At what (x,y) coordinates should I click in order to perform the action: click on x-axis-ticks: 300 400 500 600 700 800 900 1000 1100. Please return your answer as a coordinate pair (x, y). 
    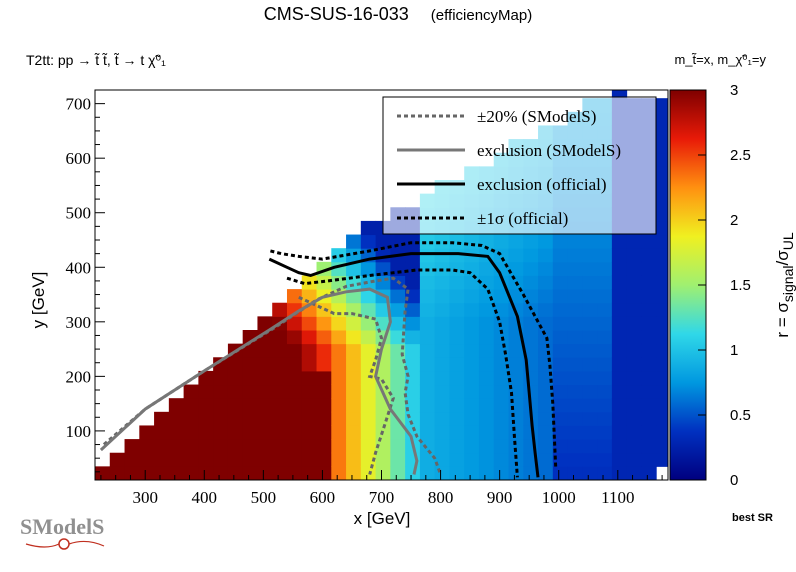
    Looking at the image, I should click on (381, 488).